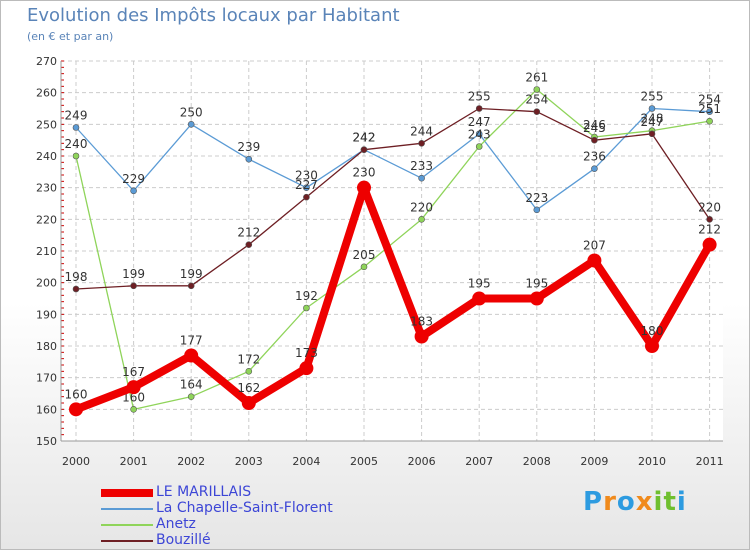 Image resolution: width=750 pixels, height=550 pixels. What do you see at coordinates (76, 277) in the screenshot?
I see `data-label: 198` at bounding box center [76, 277].